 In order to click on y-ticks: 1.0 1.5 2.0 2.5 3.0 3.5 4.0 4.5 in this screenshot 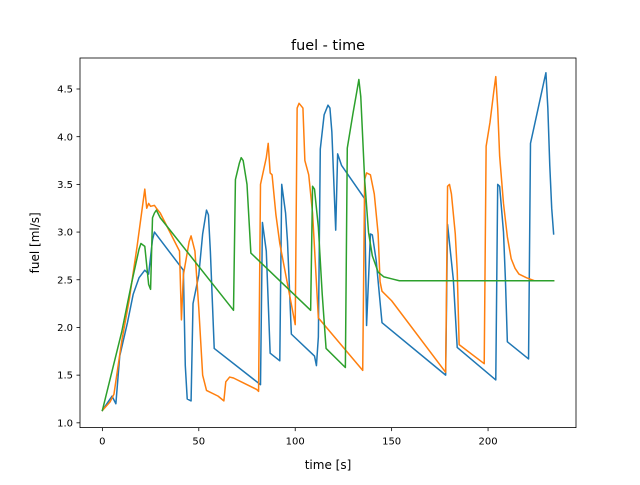, I will do `click(68, 257)`.